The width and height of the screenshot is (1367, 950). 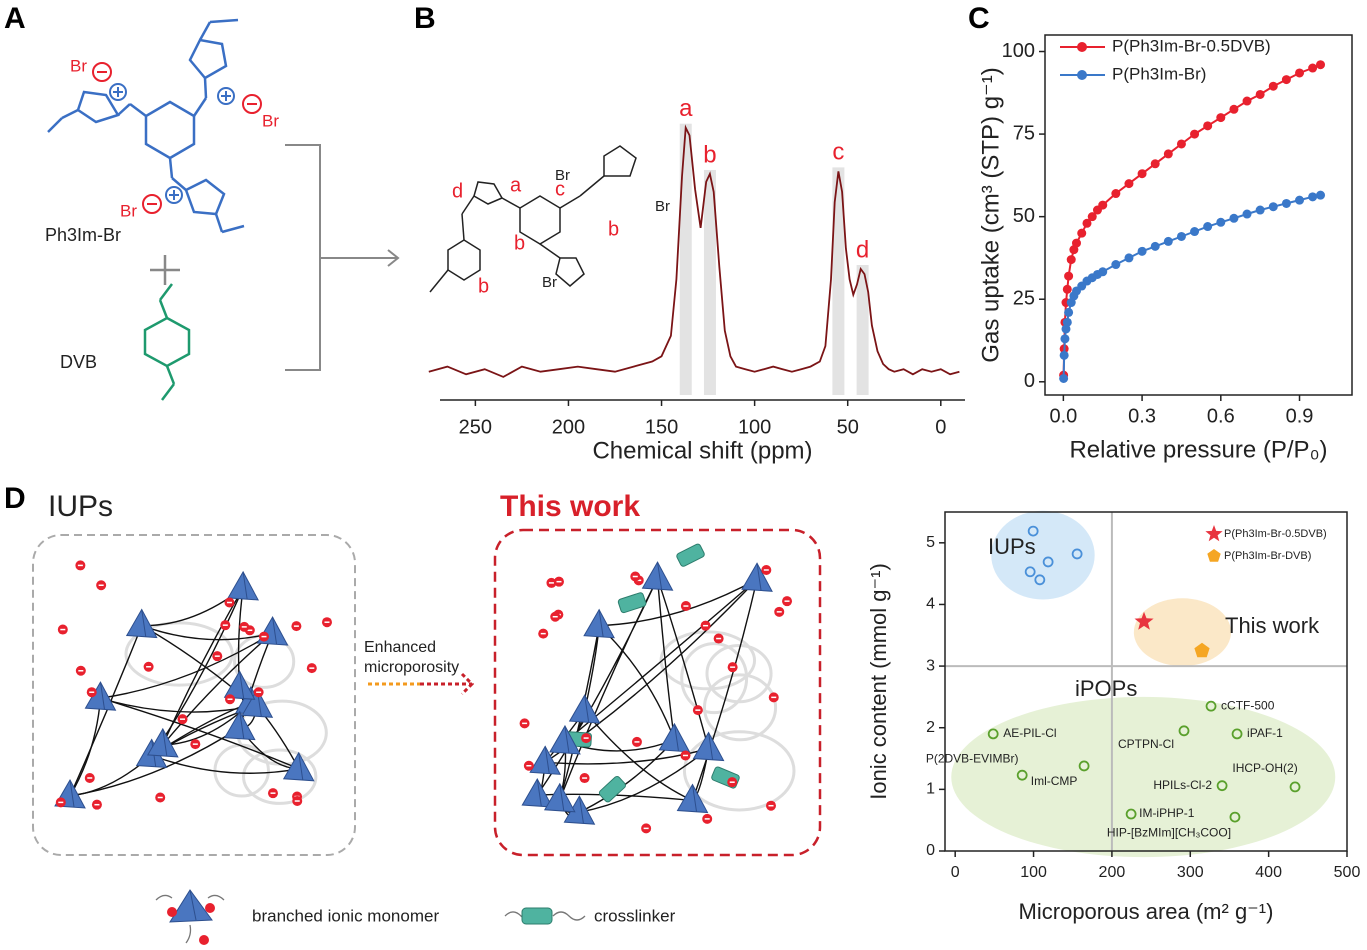 I want to click on y-tick-label: 4, so click(x=930, y=604).